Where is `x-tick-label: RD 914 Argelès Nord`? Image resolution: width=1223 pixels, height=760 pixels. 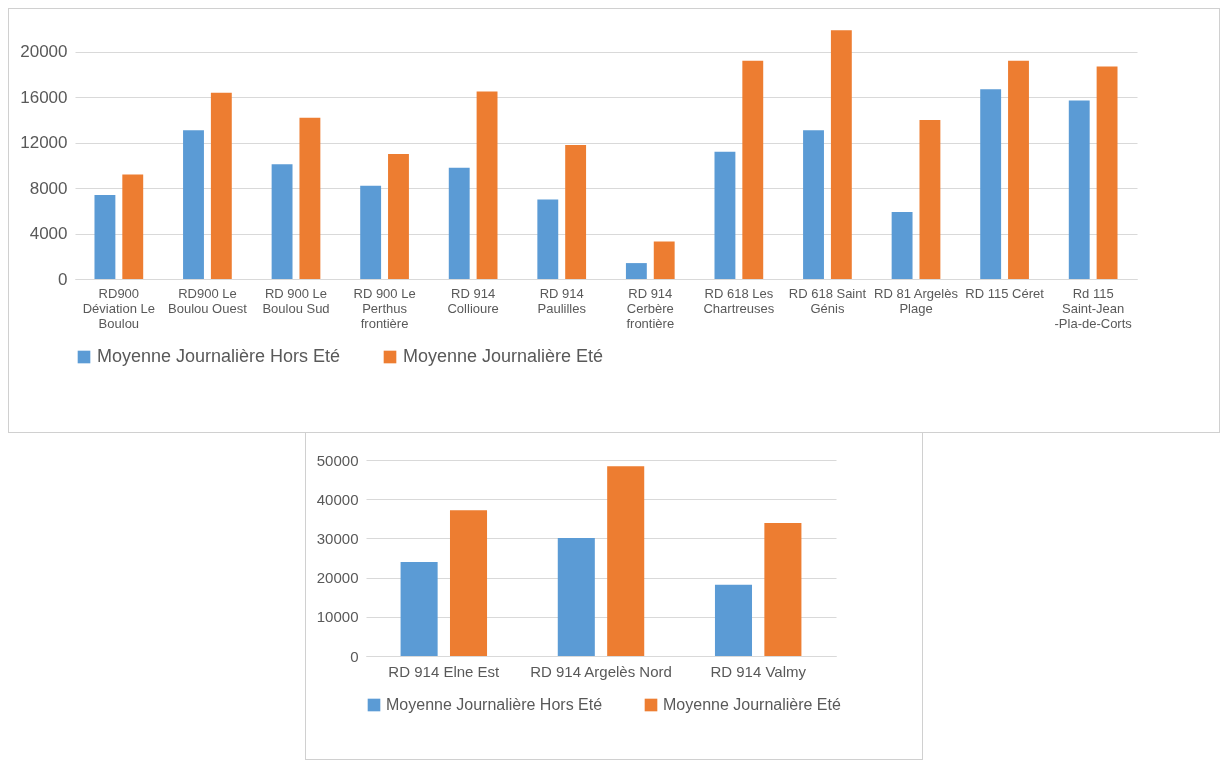
x-tick-label: RD 914 Argelès Nord is located at coordinates (601, 671).